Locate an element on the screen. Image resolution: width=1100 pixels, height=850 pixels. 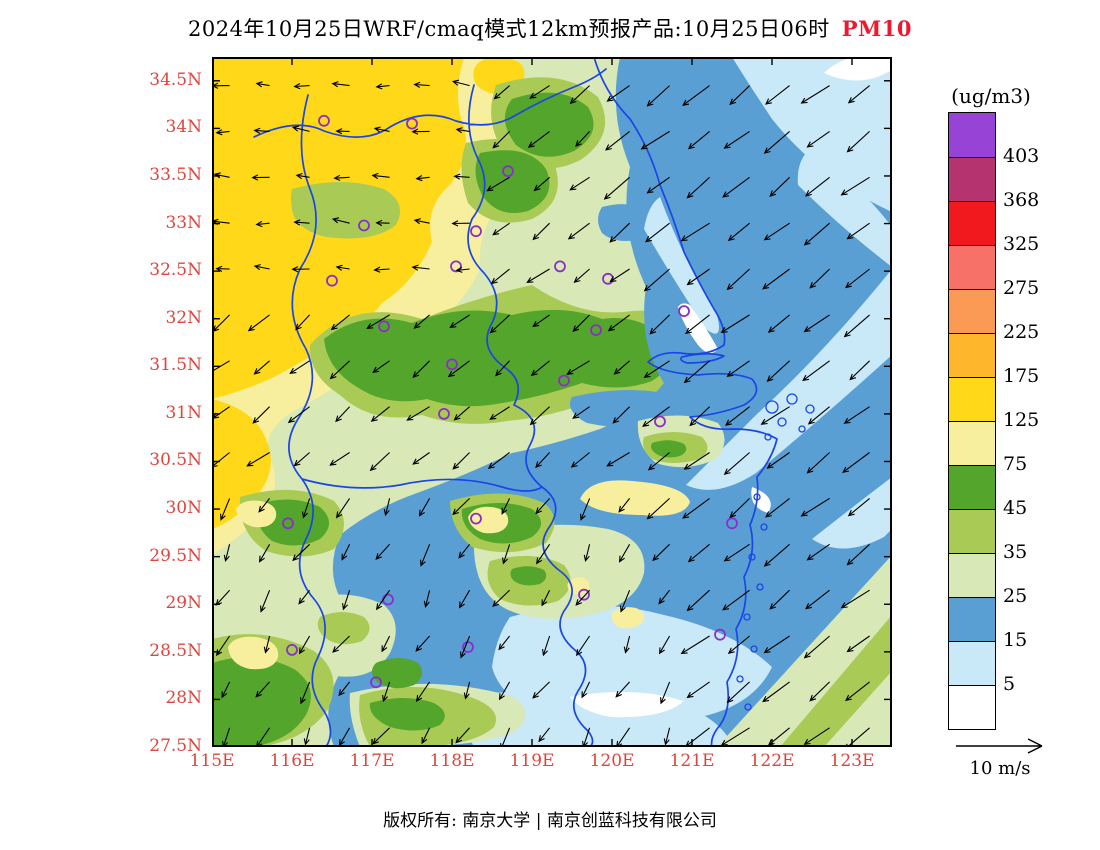
wind-scale-arrow-icon is located at coordinates (999, 746).